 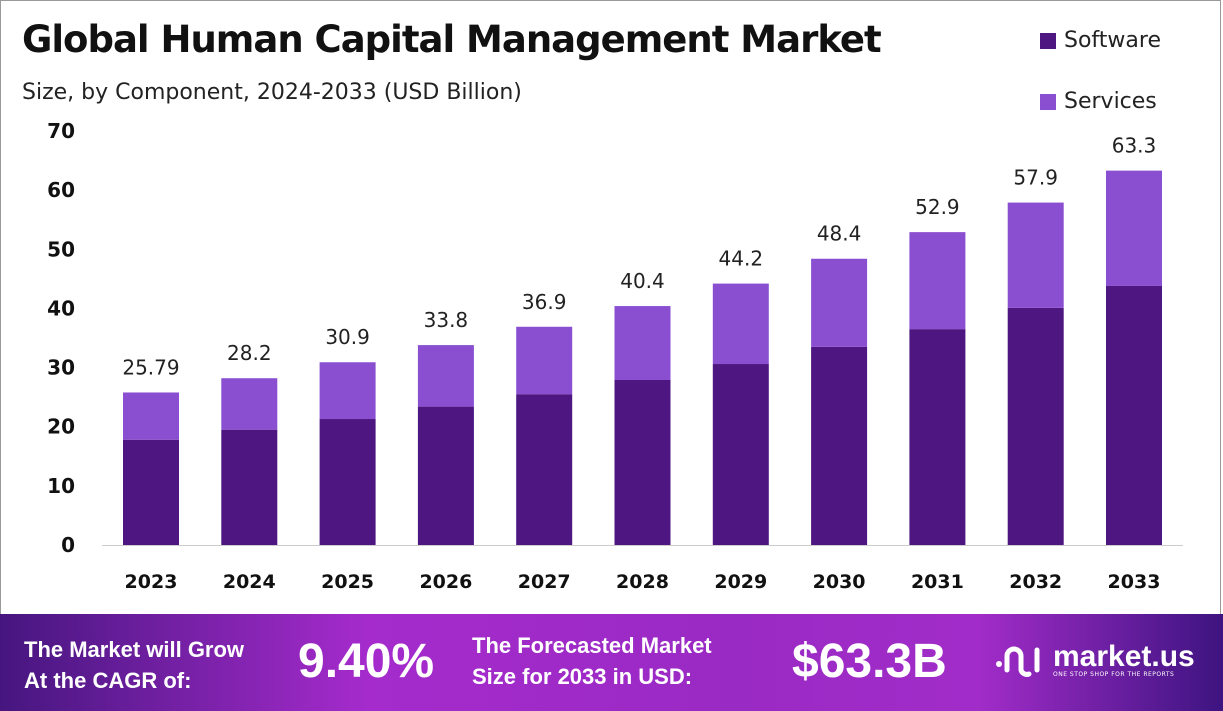 What do you see at coordinates (1112, 40) in the screenshot?
I see `legend-label-software: Software` at bounding box center [1112, 40].